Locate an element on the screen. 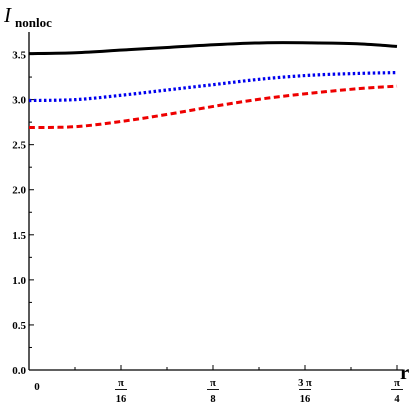 The image size is (415, 415). series-line-solid is located at coordinates (213, 48).